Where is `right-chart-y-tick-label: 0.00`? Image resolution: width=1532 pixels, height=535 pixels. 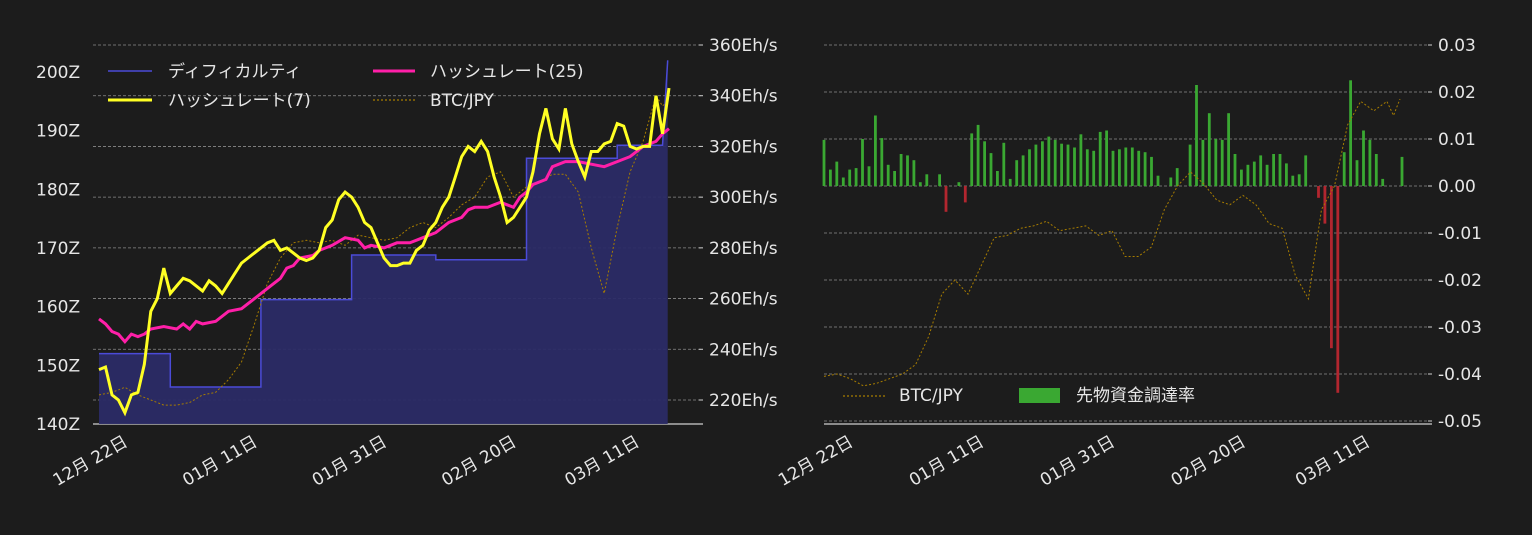 right-chart-y-tick-label: 0.00 is located at coordinates (1457, 187).